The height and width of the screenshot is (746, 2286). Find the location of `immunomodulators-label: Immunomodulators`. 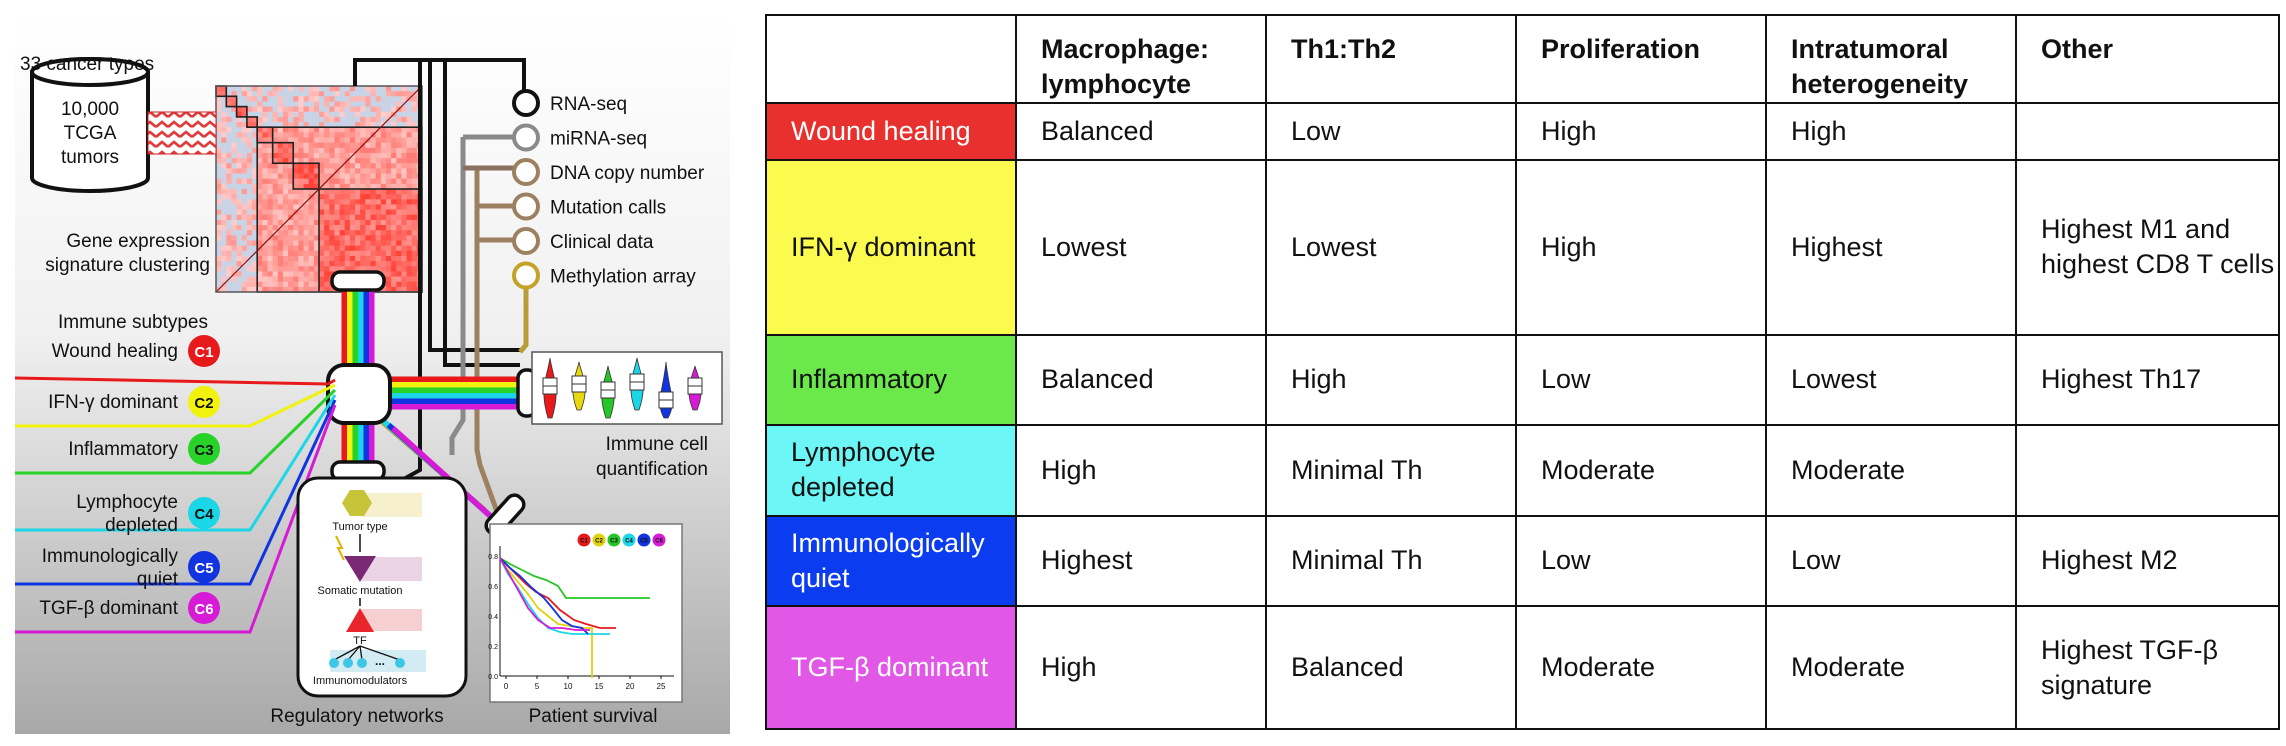

immunomodulators-label: Immunomodulators is located at coordinates (360, 681).